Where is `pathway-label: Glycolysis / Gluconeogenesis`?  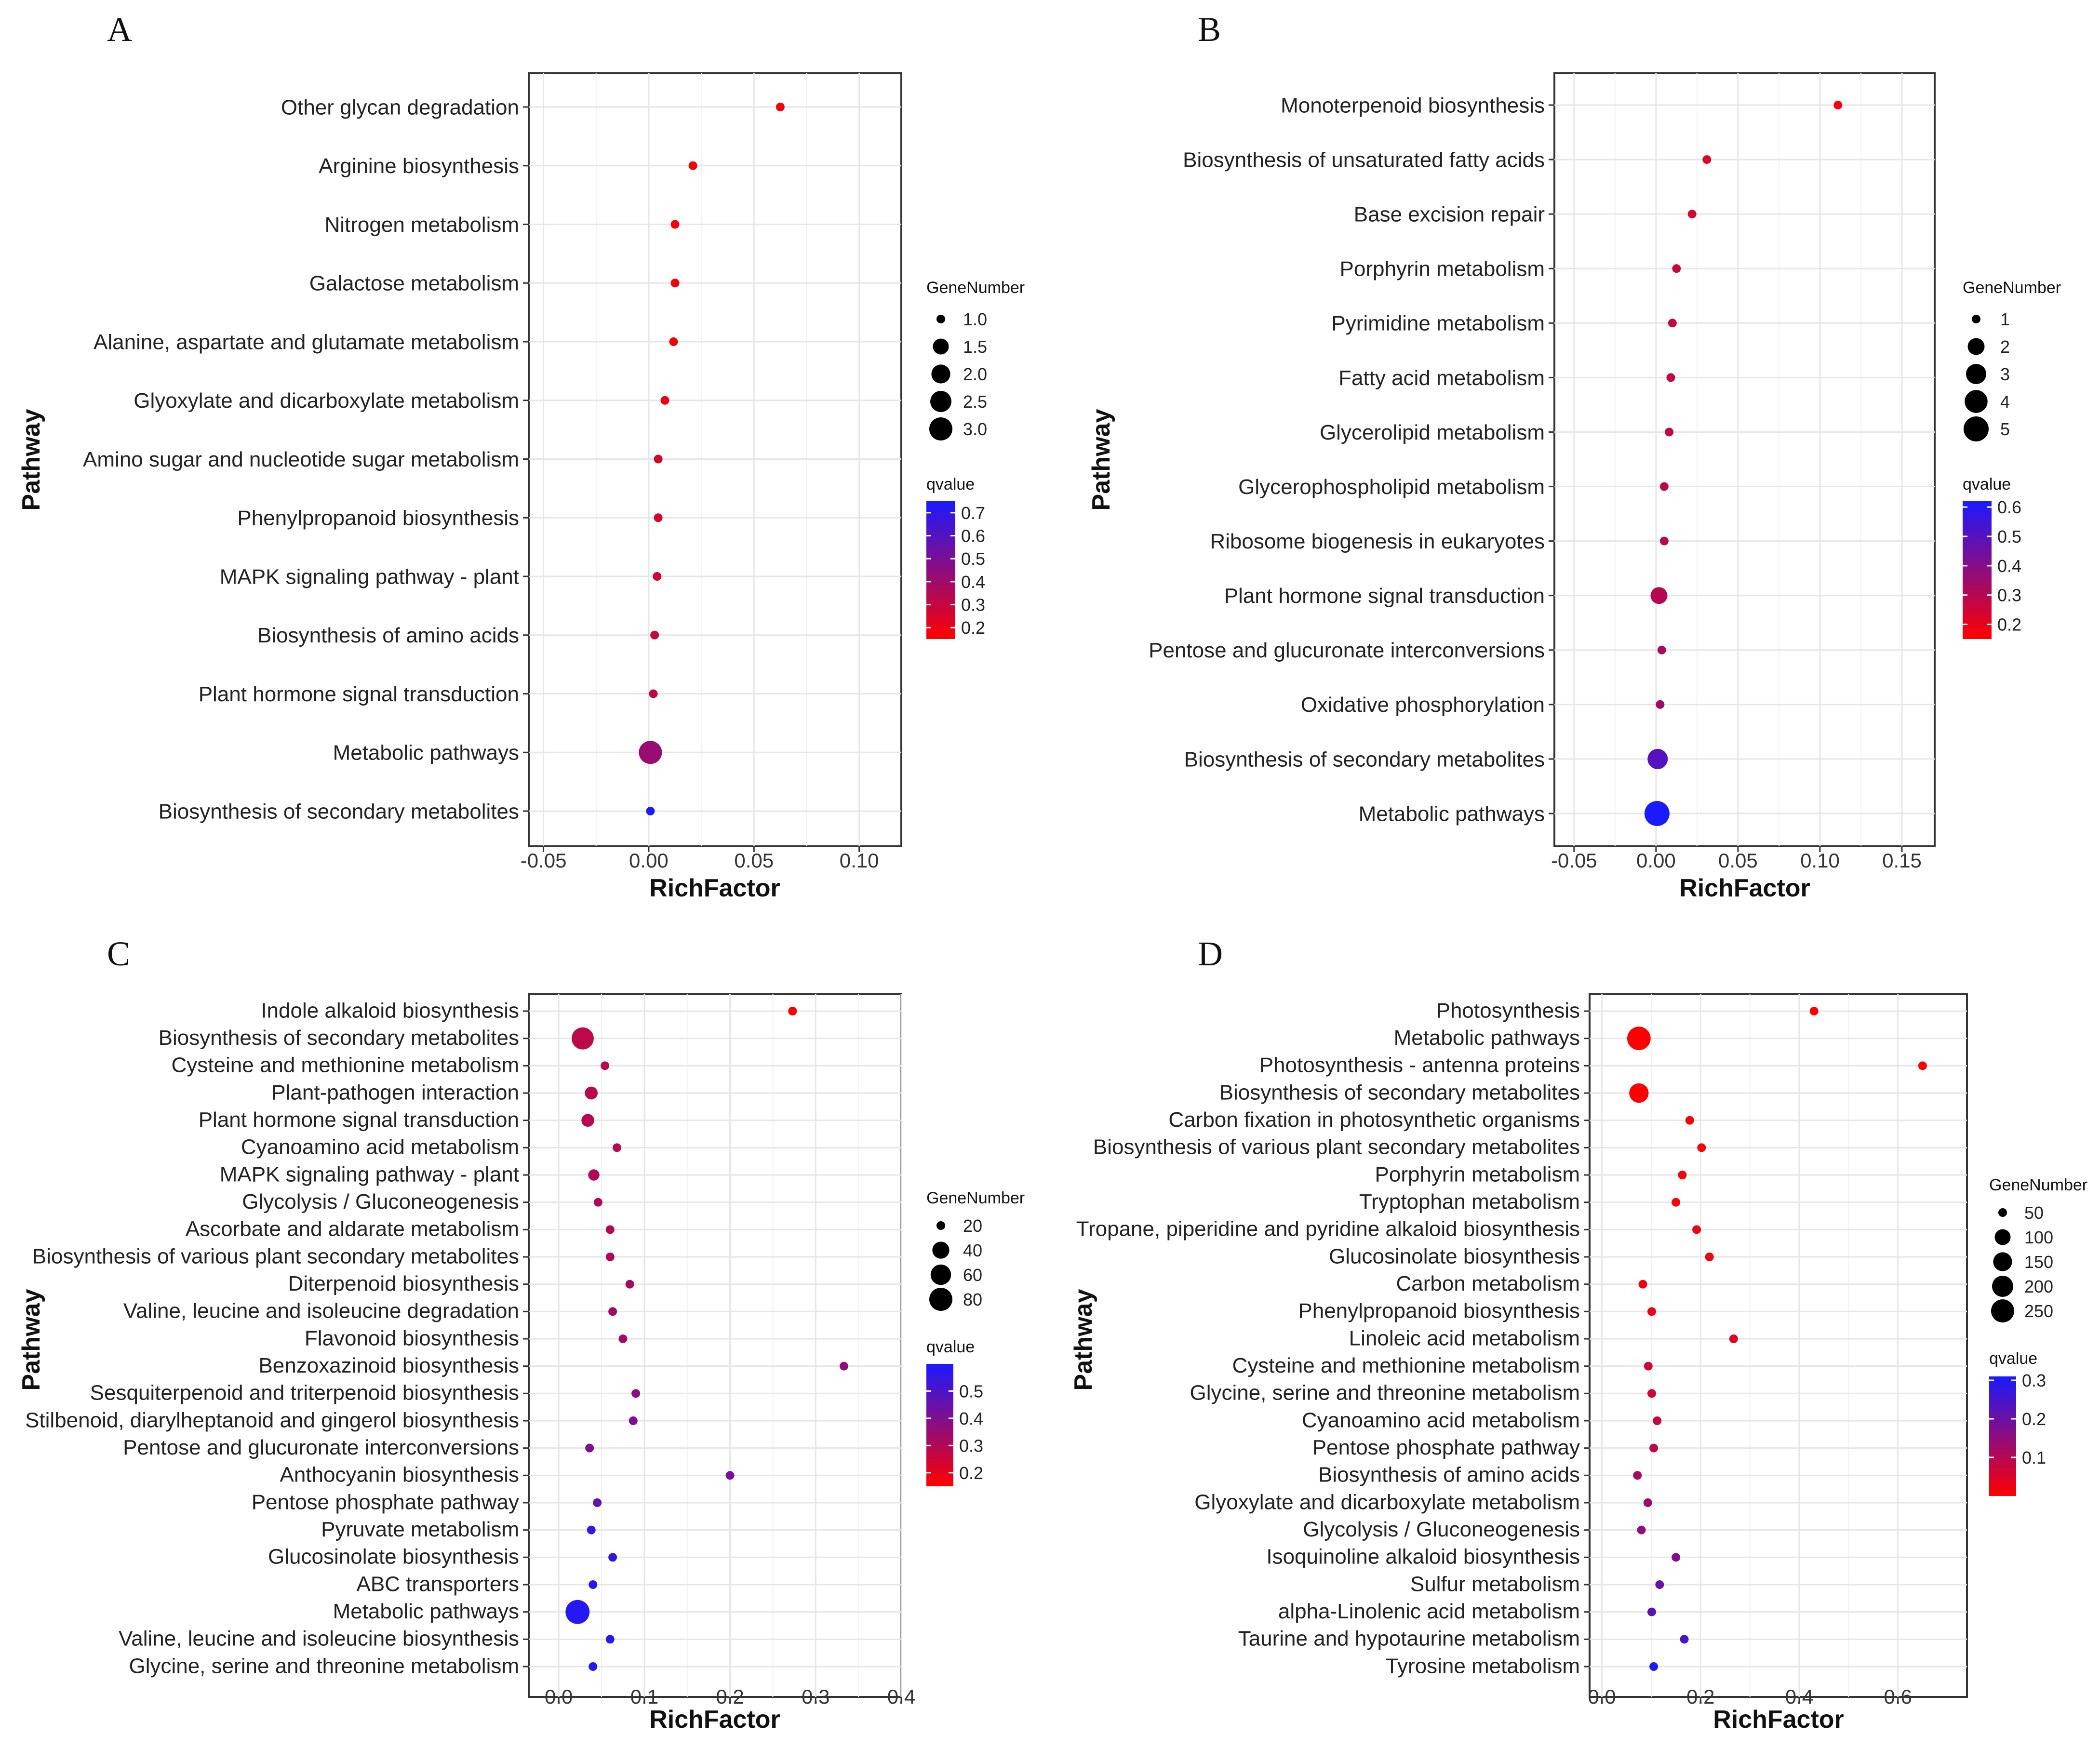
pathway-label: Glycolysis / Gluconeogenesis is located at coordinates (1441, 1529).